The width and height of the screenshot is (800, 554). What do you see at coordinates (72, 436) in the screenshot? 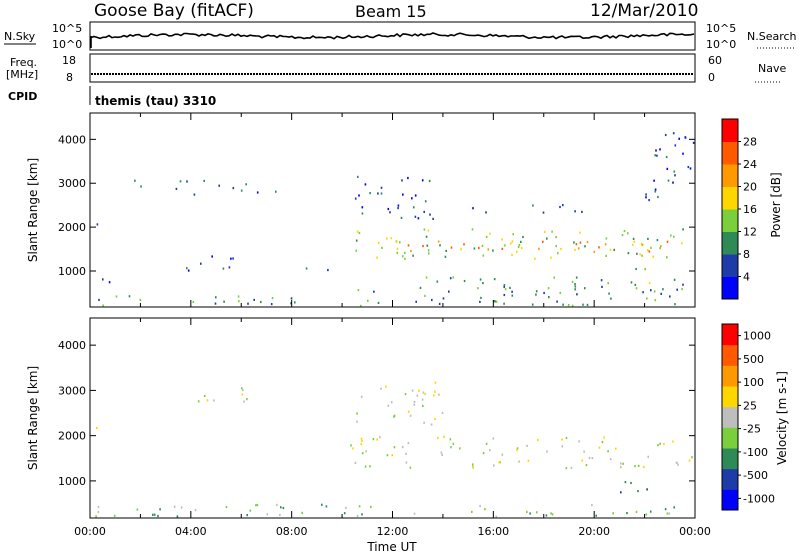
I see `ytick-label: 2000` at bounding box center [72, 436].